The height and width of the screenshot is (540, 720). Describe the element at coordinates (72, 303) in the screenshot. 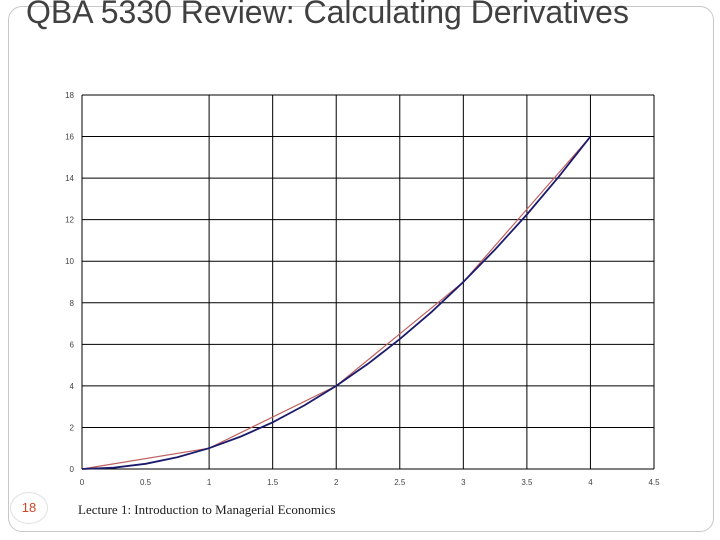

I see `y-tick-label: 8` at that location.